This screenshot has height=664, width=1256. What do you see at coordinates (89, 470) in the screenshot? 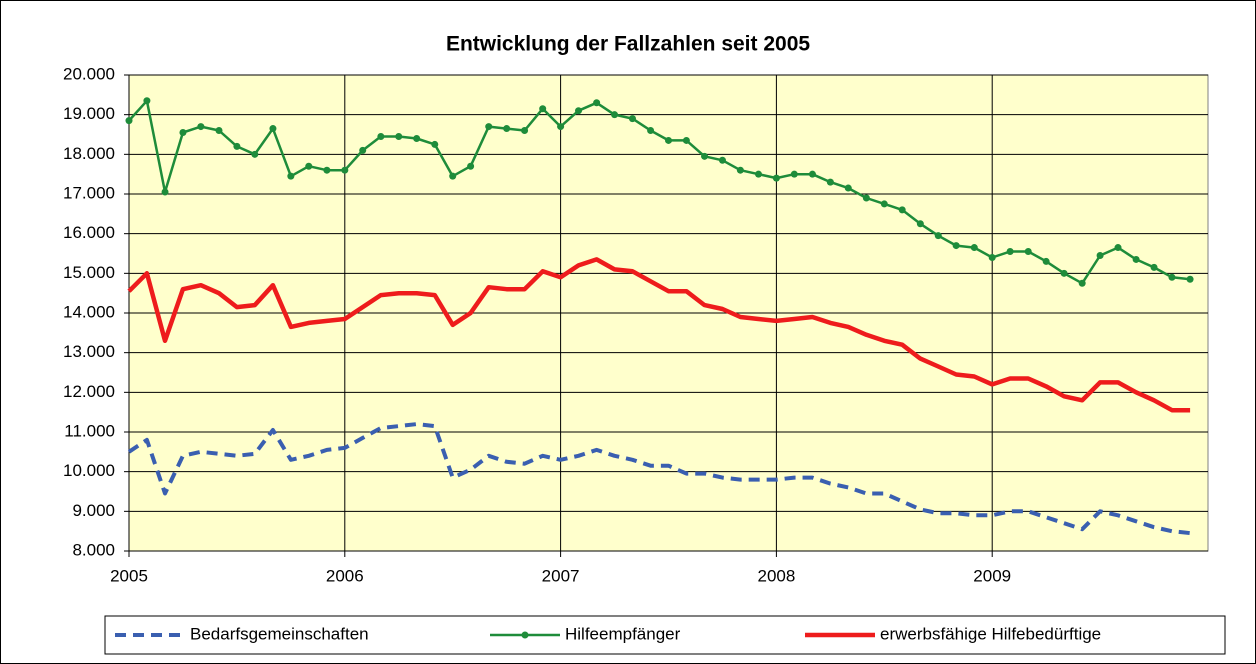
I see `y-tick-label: 10.000` at bounding box center [89, 470].